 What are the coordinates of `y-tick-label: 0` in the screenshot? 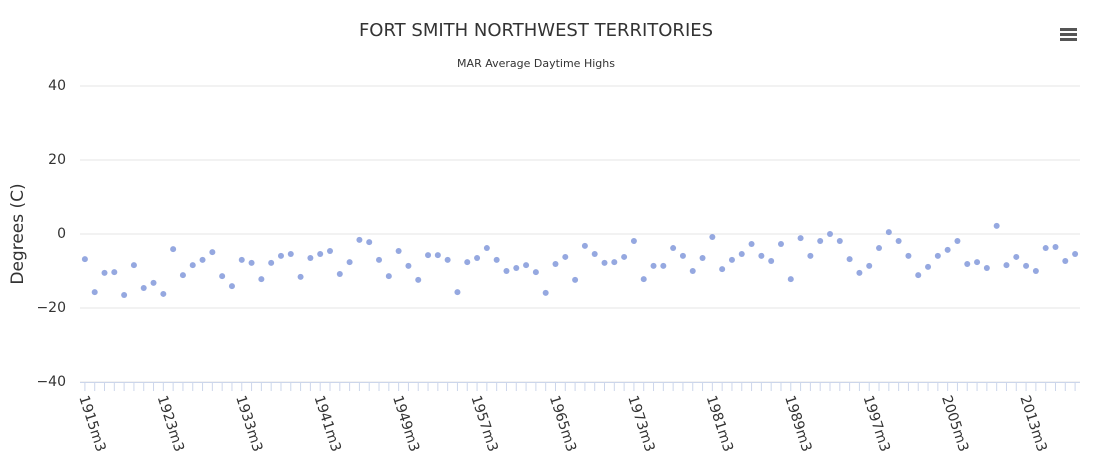 It's located at (61, 234).